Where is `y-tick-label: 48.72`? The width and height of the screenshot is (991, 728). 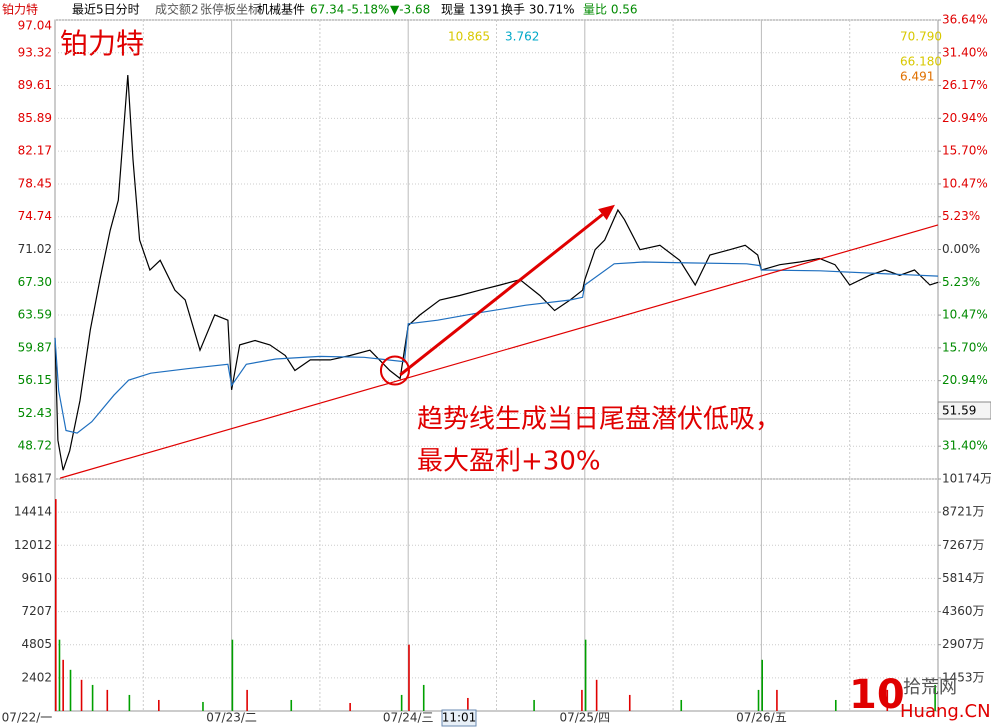 y-tick-label: 48.72 is located at coordinates (35, 446).